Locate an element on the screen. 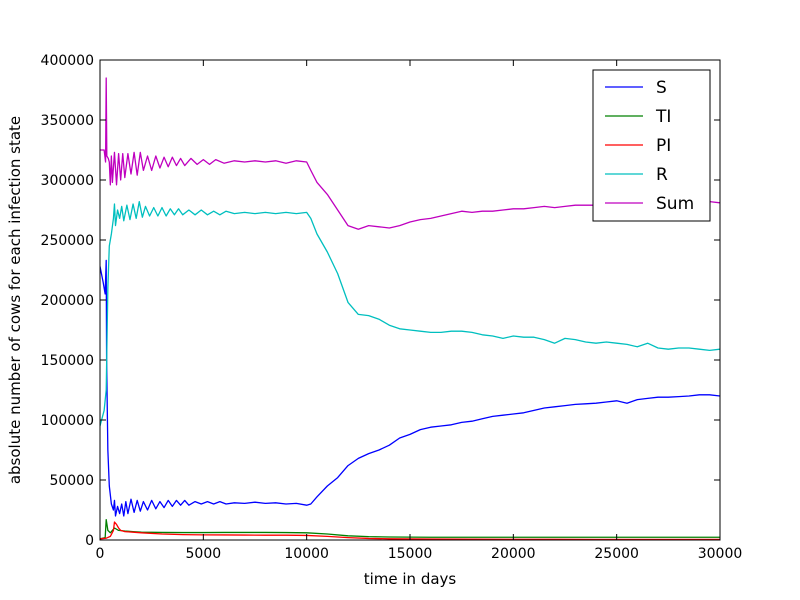  y-tick-label: 250000 is located at coordinates (67, 241).